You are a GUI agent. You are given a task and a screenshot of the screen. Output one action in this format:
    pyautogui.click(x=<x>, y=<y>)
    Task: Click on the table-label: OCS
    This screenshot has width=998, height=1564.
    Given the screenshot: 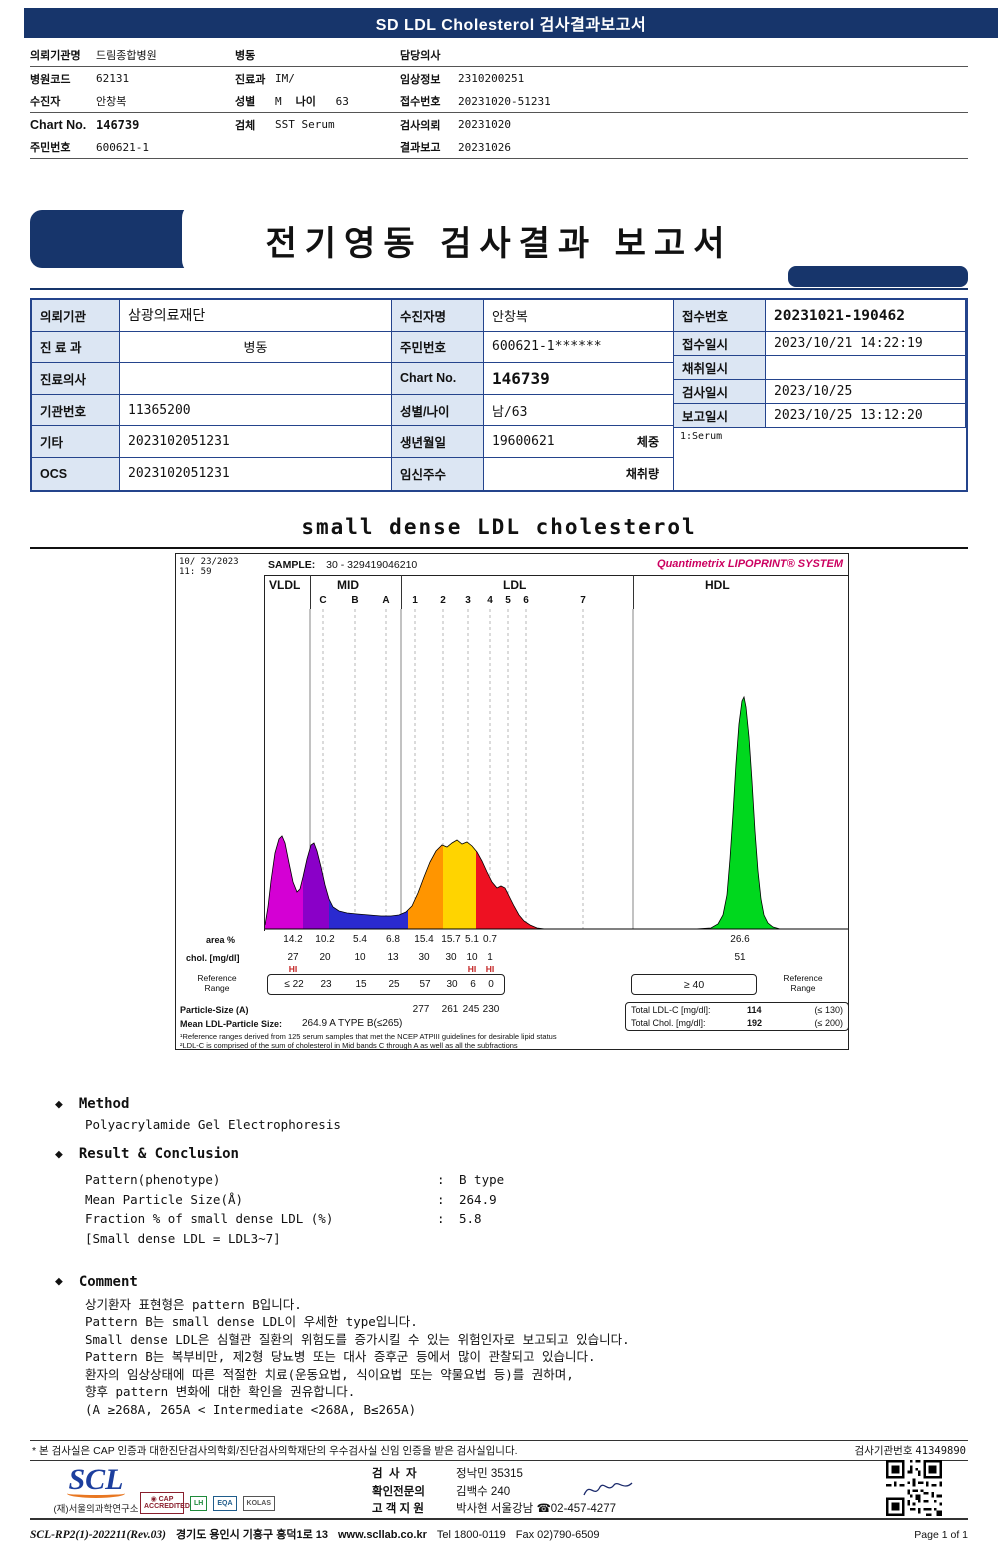 What is the action you would take?
    pyautogui.click(x=76, y=473)
    